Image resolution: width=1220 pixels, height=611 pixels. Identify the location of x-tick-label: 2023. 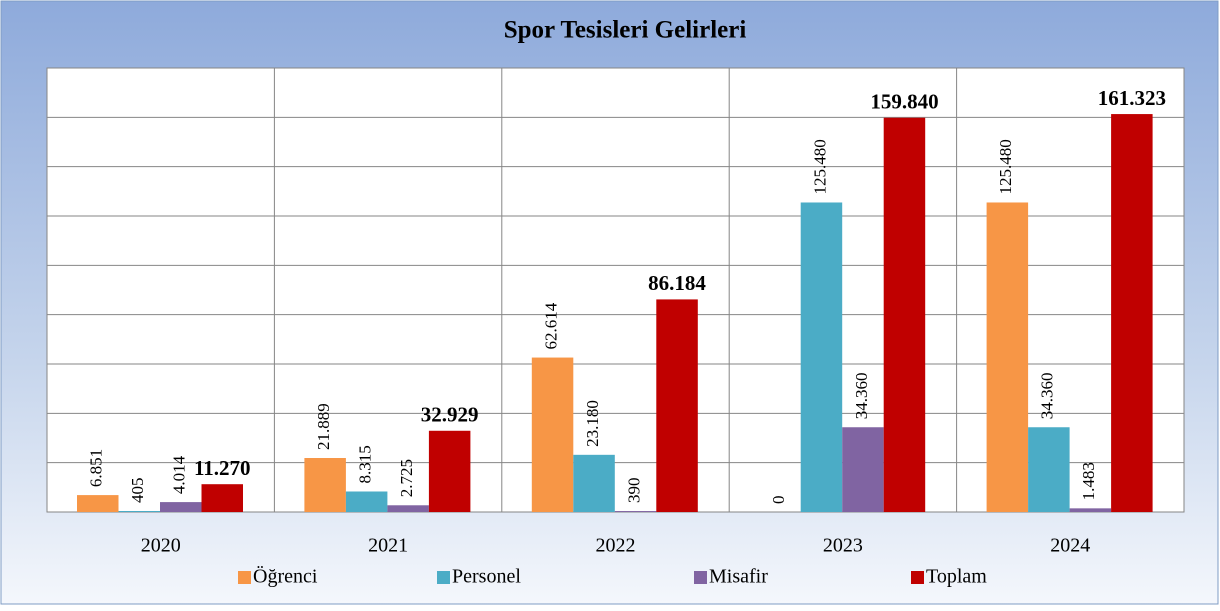
(843, 546).